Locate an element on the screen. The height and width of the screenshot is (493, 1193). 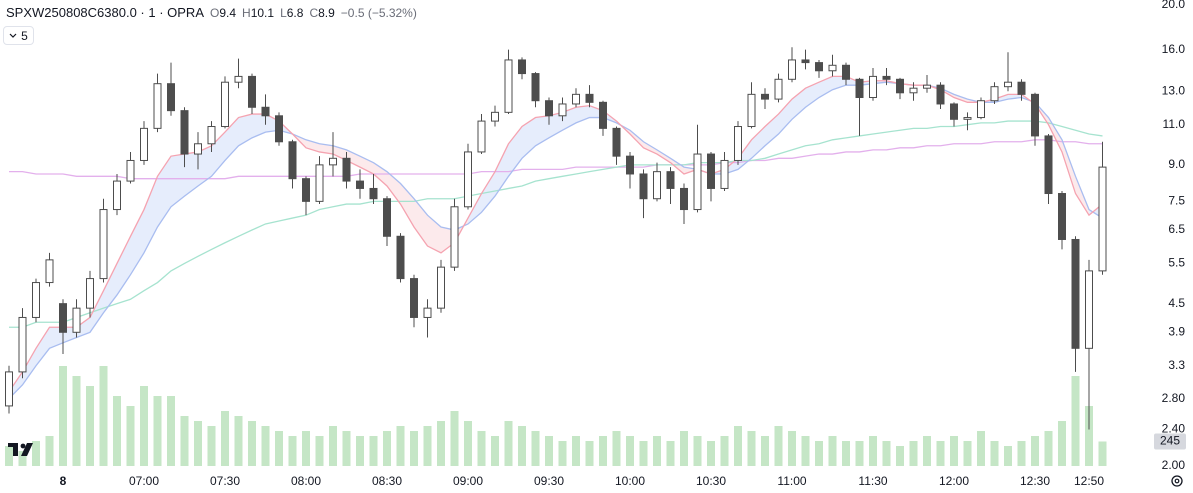
x-tick-label: 12:50 is located at coordinates (1089, 481).